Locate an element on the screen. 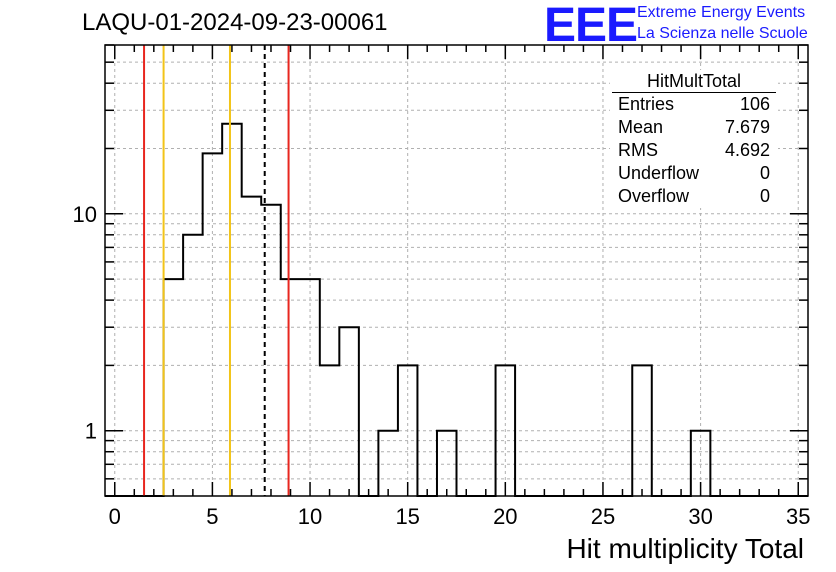 This screenshot has width=836, height=572. x-tick-label: 25 is located at coordinates (603, 516).